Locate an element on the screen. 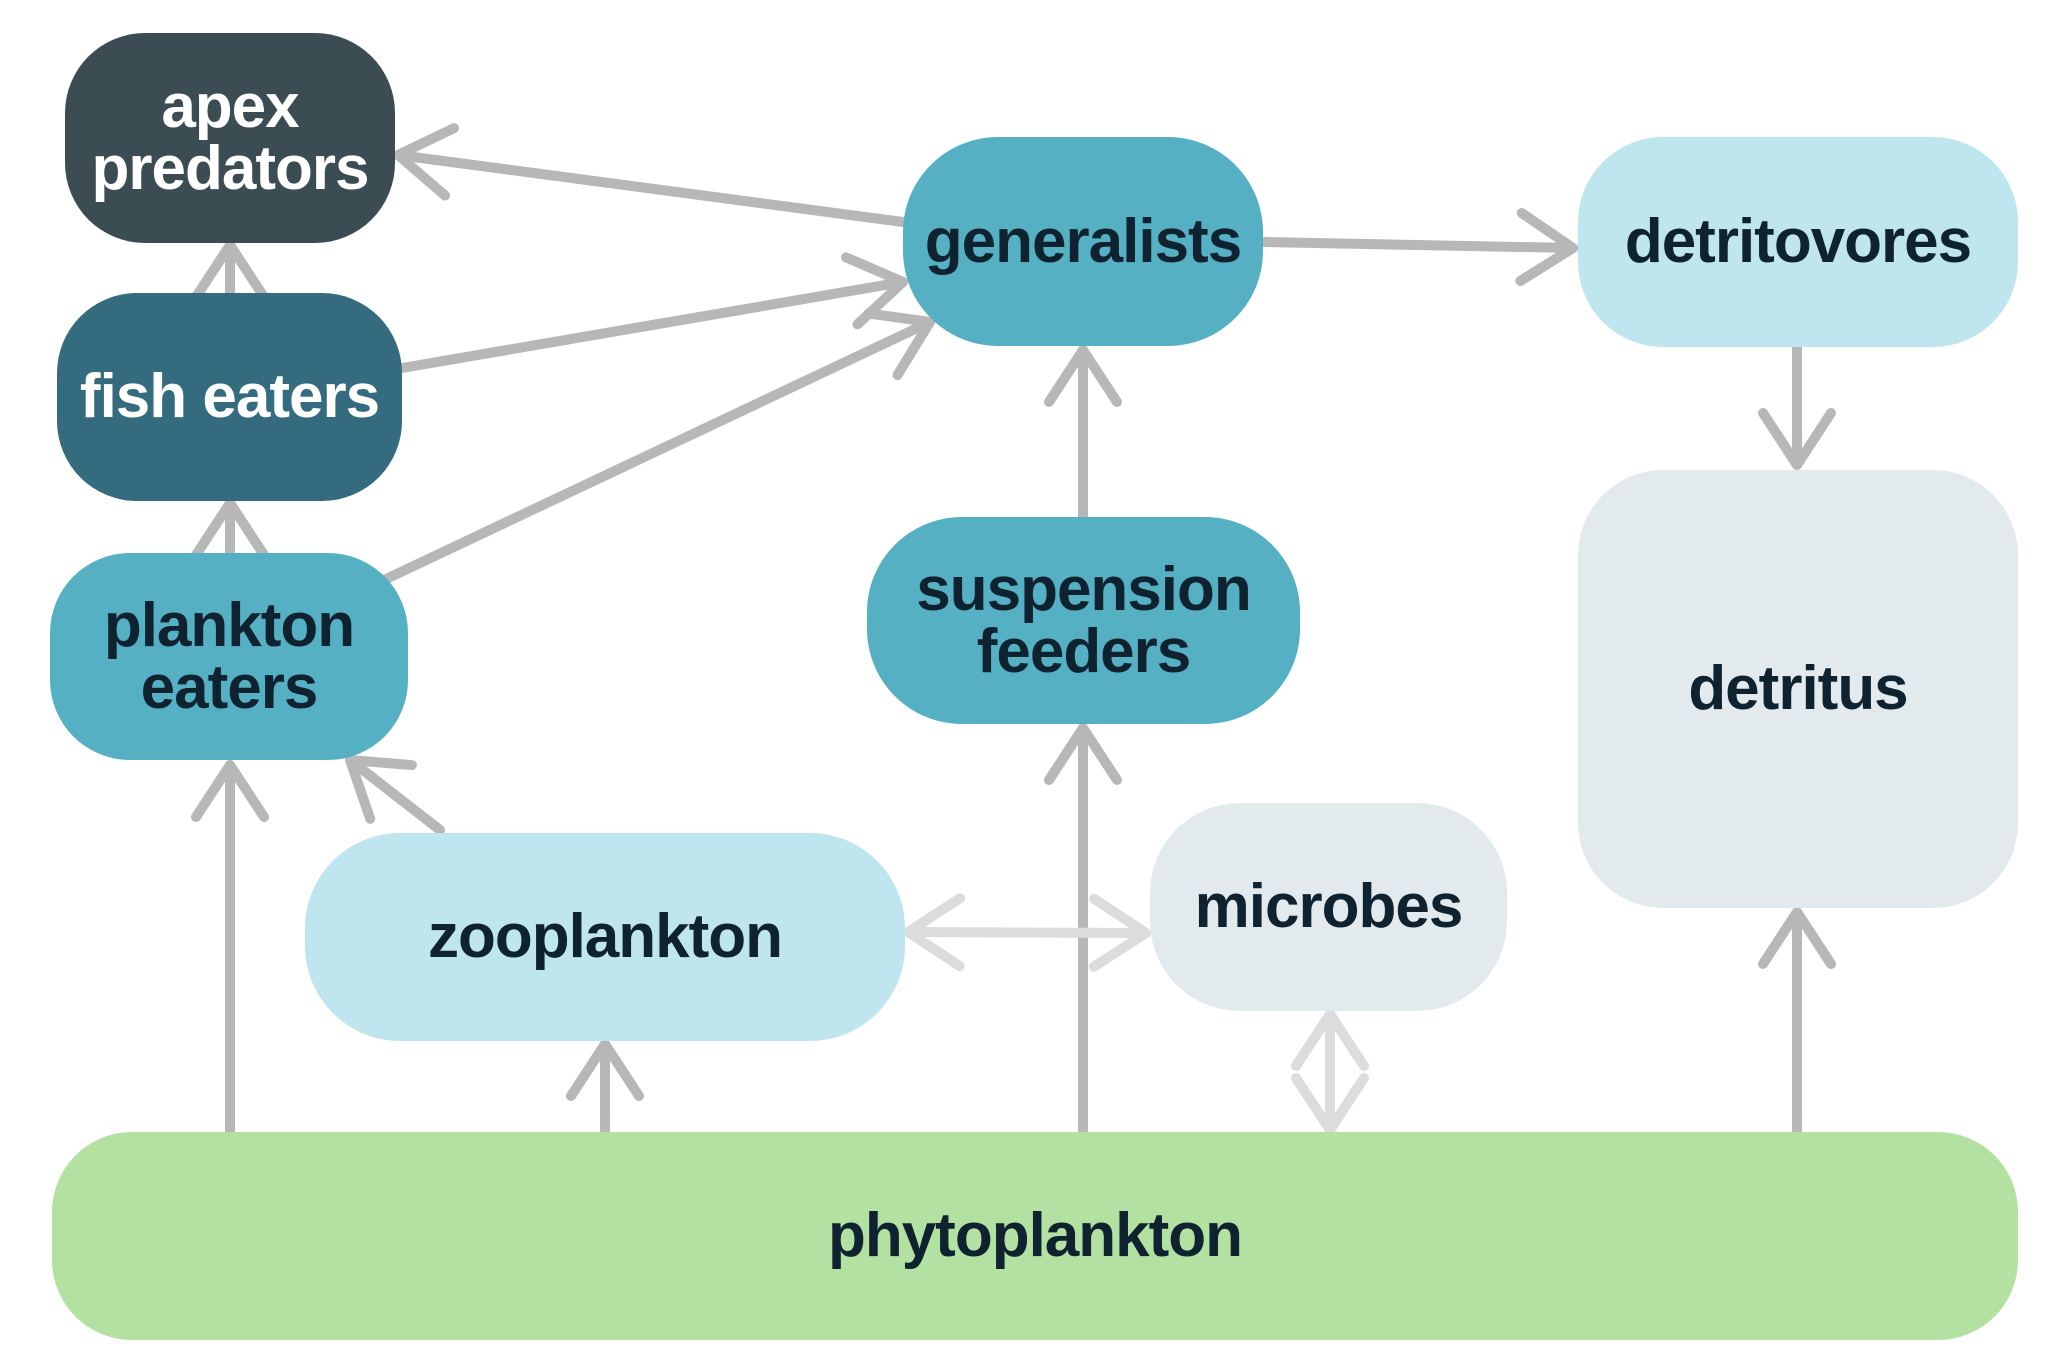 Image resolution: width=2048 pixels, height=1370 pixels. edge-fish-to-apex is located at coordinates (230, 271).